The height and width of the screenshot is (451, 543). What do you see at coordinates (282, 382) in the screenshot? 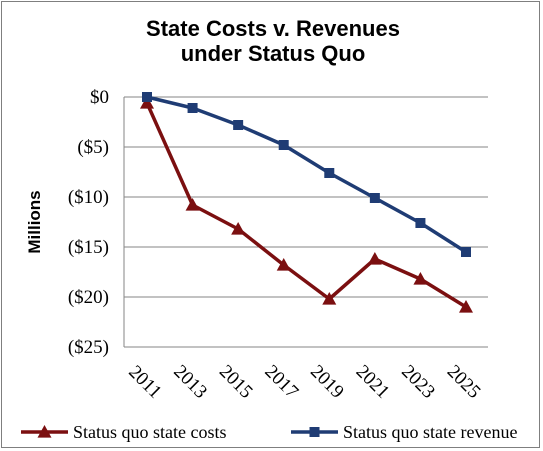
I see `x-tick-label: 2017` at bounding box center [282, 382].